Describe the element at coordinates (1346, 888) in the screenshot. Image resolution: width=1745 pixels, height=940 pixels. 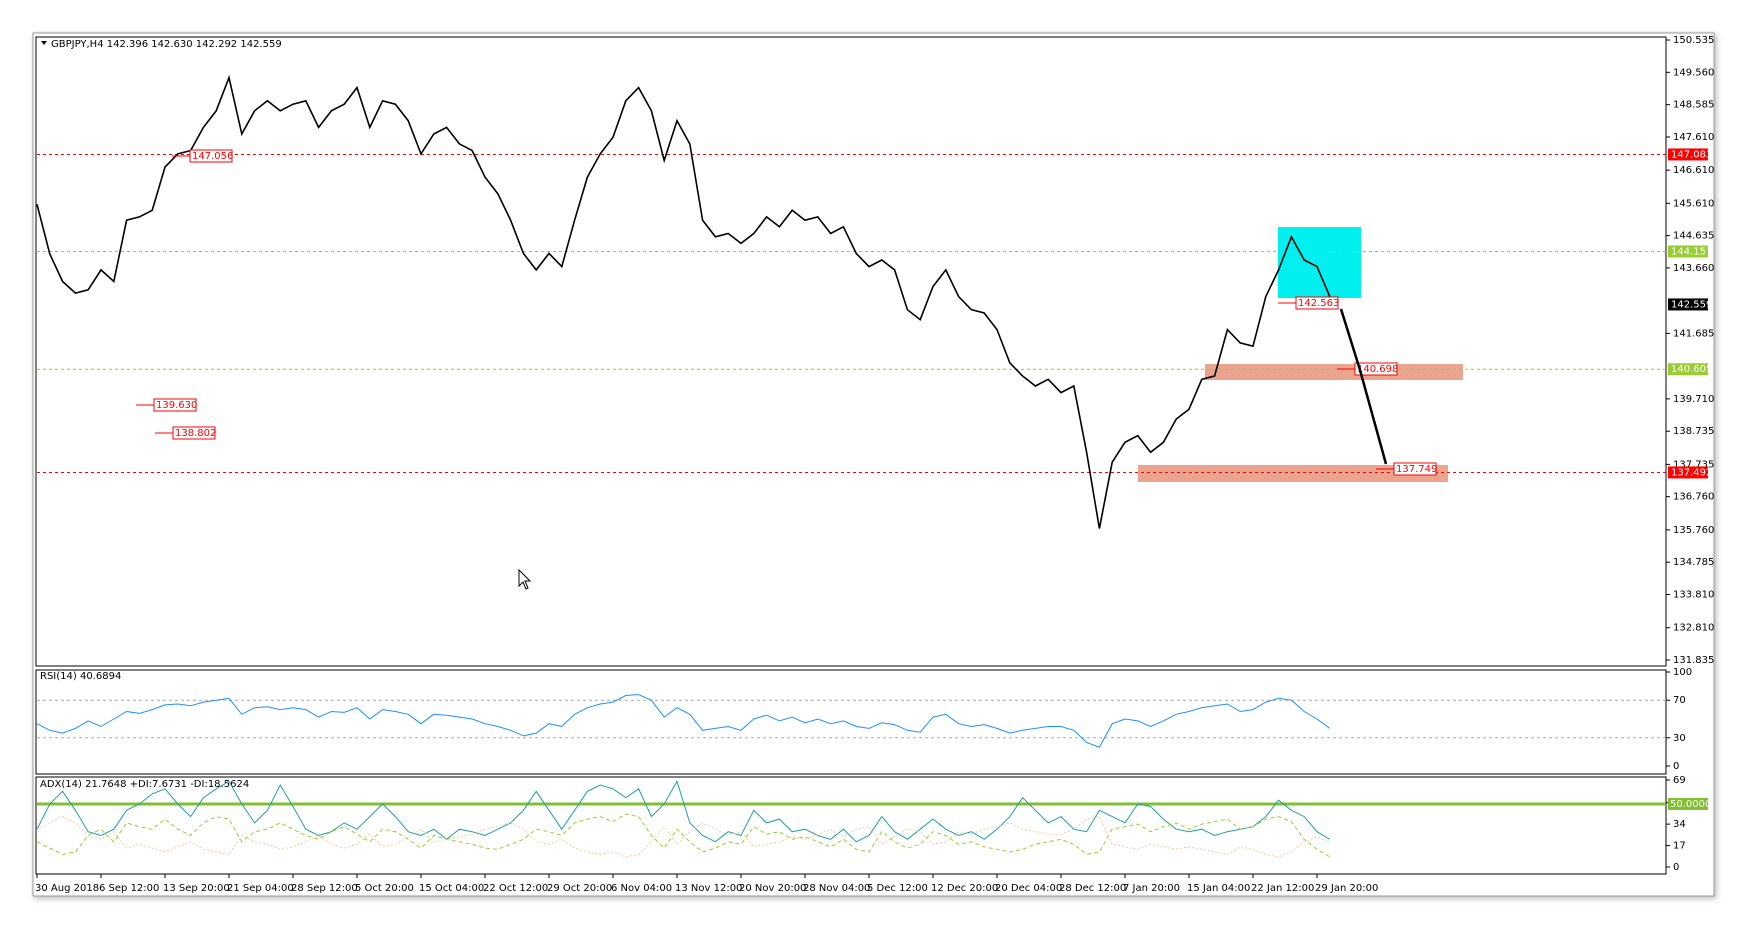
I see `x-tick-label: 29 Jan 20:00` at that location.